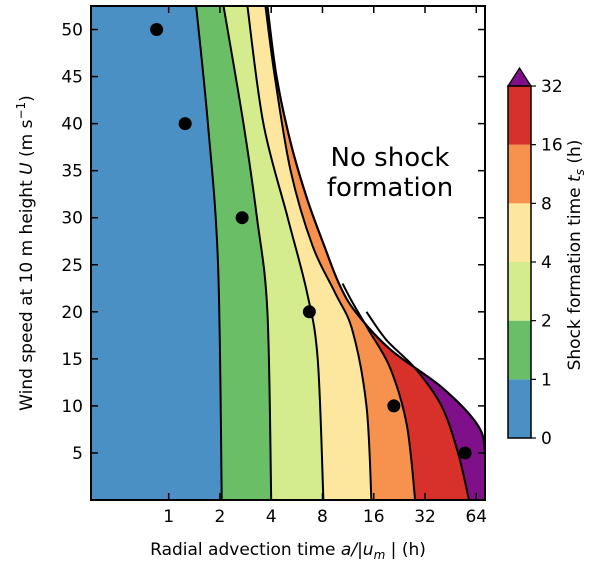 The width and height of the screenshot is (603, 566). What do you see at coordinates (25, 253) in the screenshot?
I see `y-axis-label: Wind speed at 10 m height U (m s−1)` at bounding box center [25, 253].